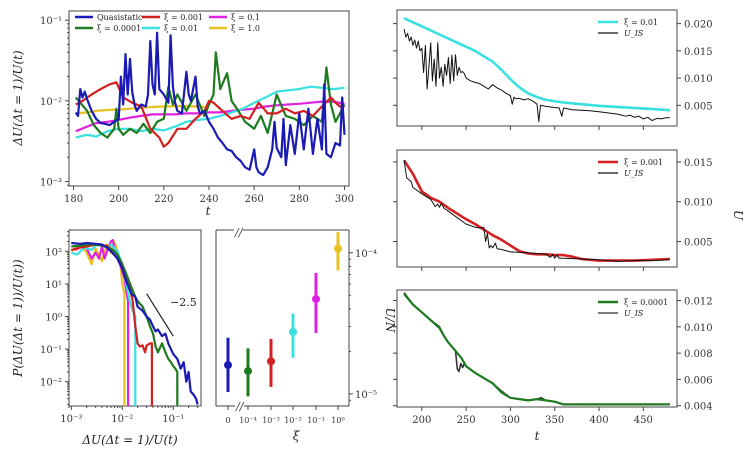  I want to click on ts-legend-label: ξ = 0.0001, so click(119, 28).